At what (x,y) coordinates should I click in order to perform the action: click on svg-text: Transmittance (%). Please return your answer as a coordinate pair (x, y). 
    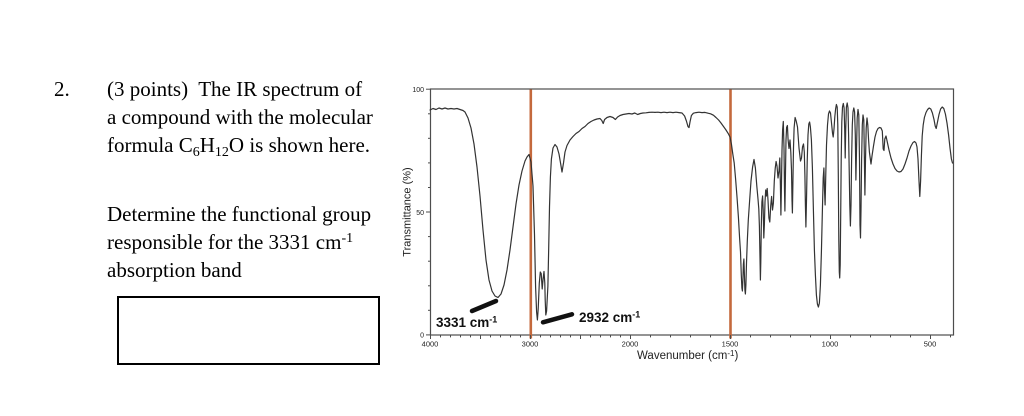
    Looking at the image, I should click on (408, 211).